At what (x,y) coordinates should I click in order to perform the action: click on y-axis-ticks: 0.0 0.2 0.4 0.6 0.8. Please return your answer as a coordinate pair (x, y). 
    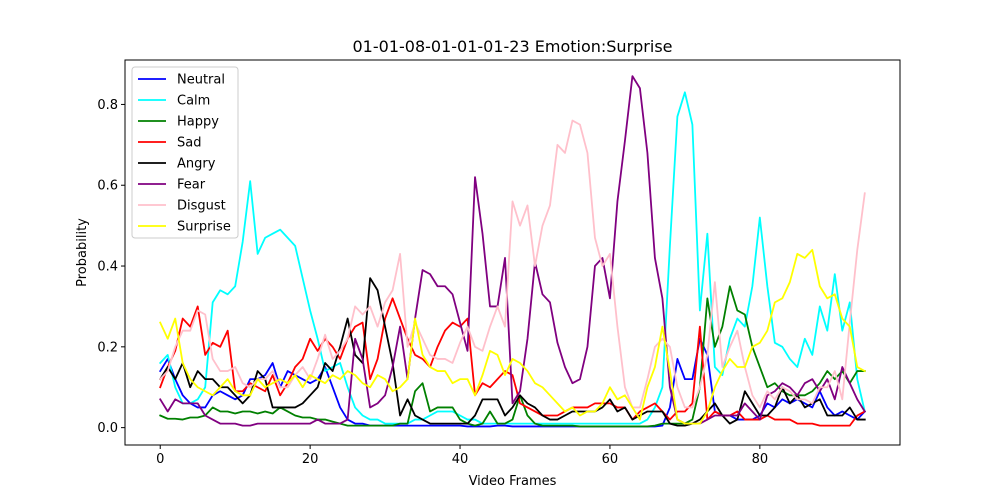
    Looking at the image, I should click on (111, 267).